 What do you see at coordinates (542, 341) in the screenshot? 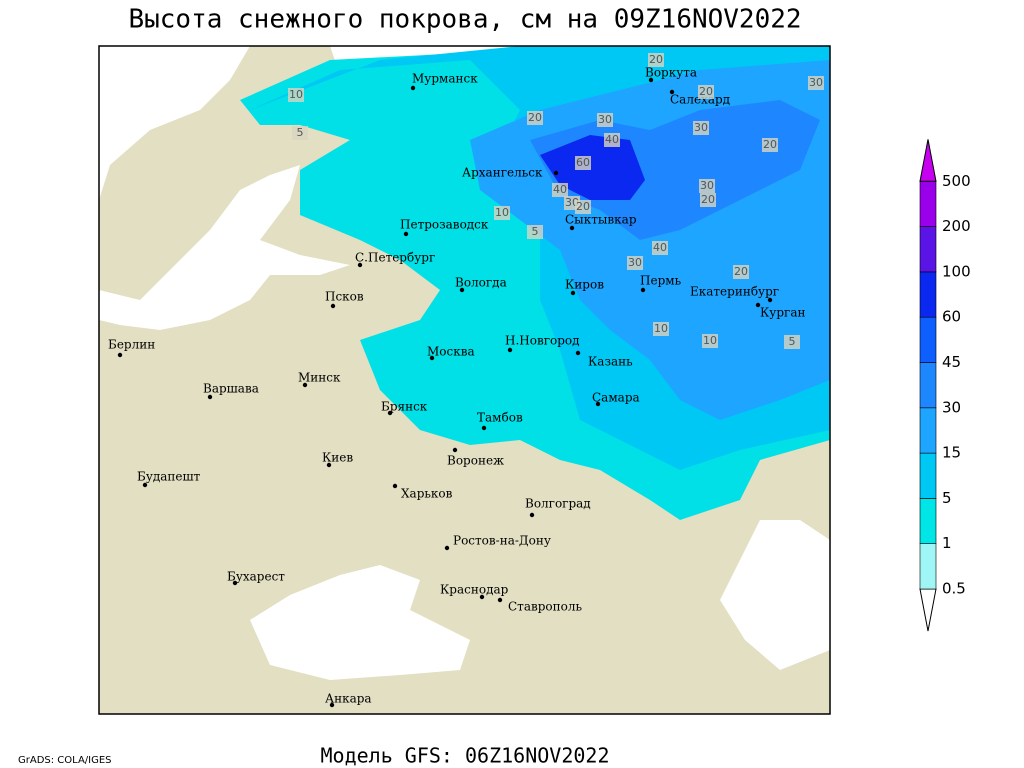
I see `city-label: Н.Новгород` at bounding box center [542, 341].